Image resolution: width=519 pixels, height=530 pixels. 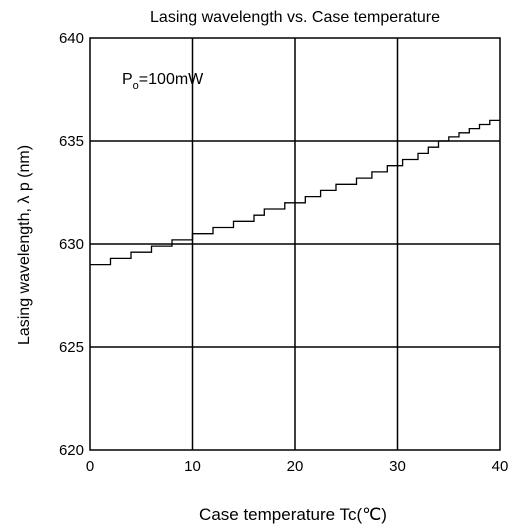 What do you see at coordinates (171, 79) in the screenshot?
I see `annotation-value: =100mW` at bounding box center [171, 79].